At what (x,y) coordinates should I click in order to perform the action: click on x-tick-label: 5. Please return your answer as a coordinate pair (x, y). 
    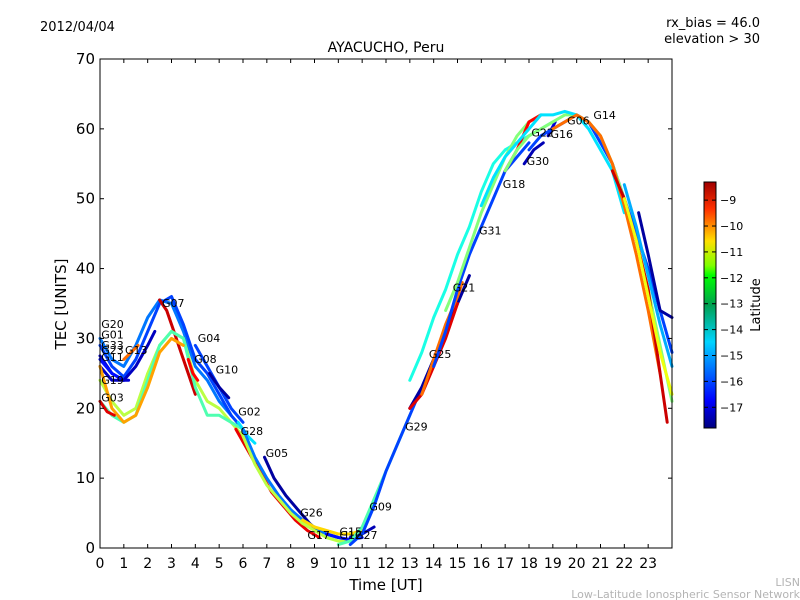
    Looking at the image, I should click on (219, 564).